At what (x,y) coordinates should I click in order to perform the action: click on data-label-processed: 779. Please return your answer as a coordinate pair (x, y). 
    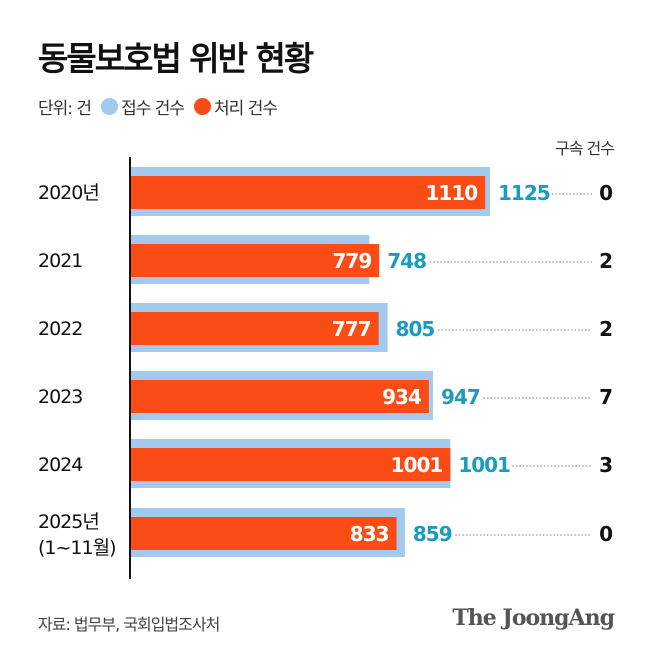
    Looking at the image, I should click on (352, 261).